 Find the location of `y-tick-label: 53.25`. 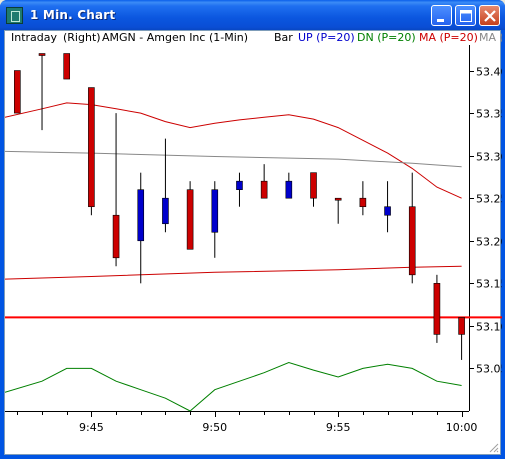

y-tick-label: 53.25 is located at coordinates (489, 199).